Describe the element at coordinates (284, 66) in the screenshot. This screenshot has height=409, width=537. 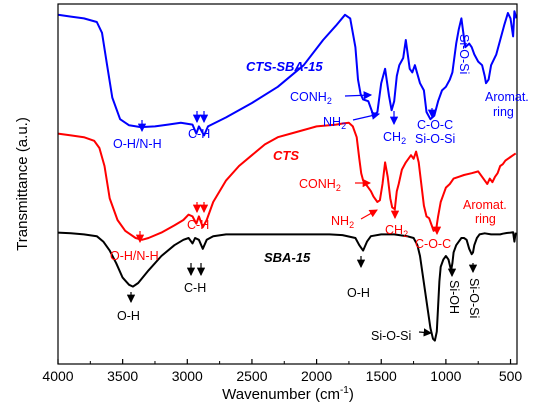
I see `series-name-cts-sba-15: CTS-SBA-15` at that location.